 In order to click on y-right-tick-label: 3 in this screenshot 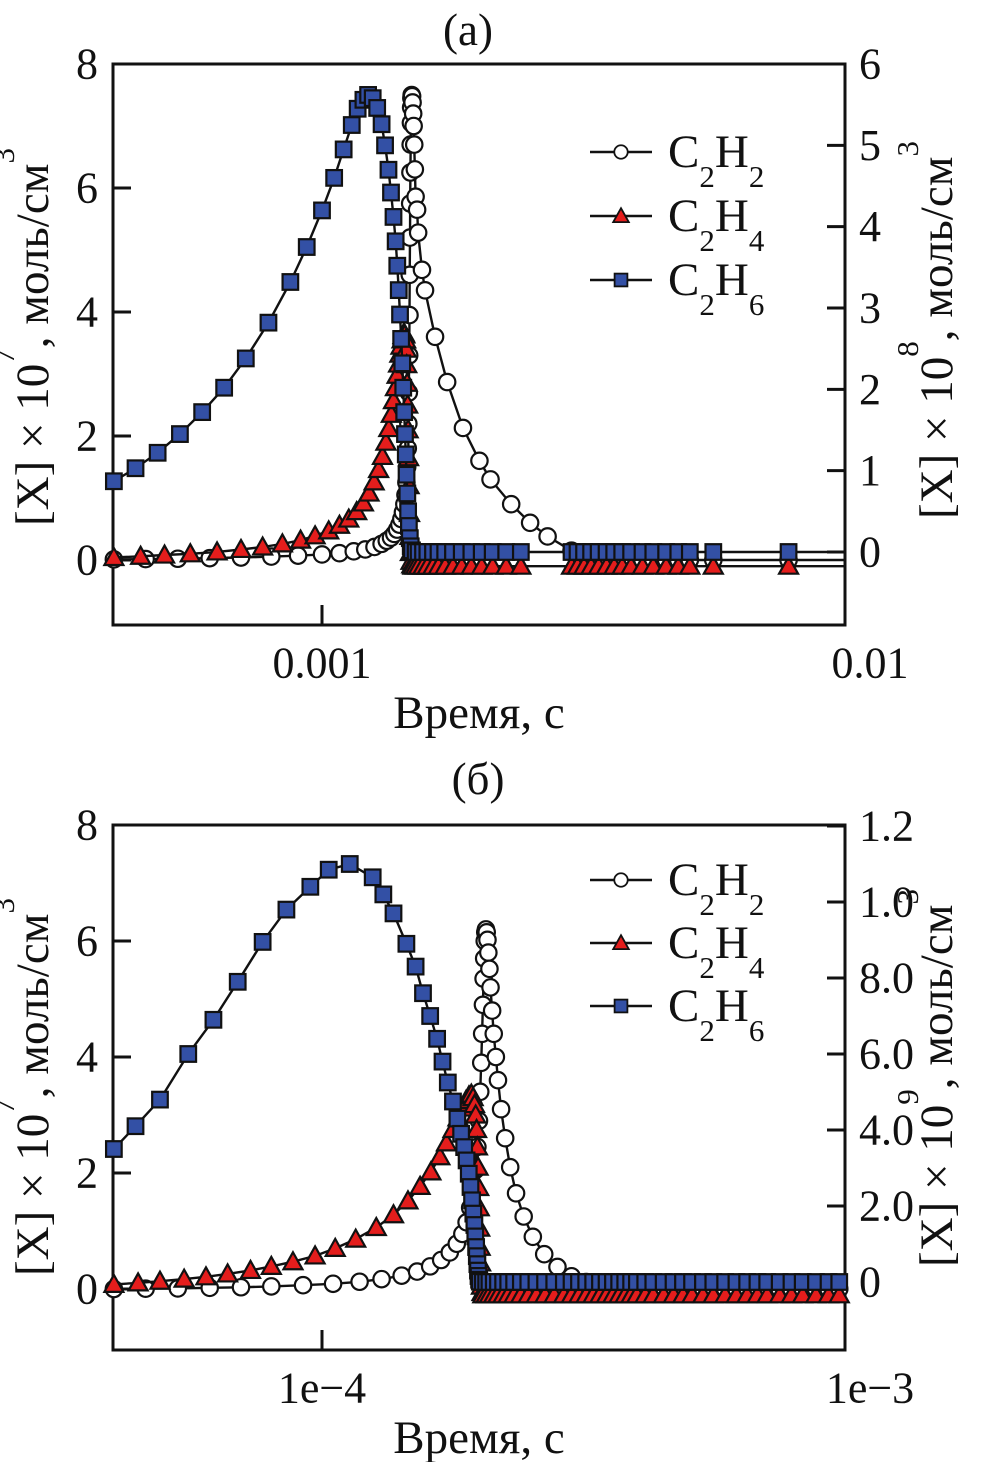, I will do `click(870, 308)`.